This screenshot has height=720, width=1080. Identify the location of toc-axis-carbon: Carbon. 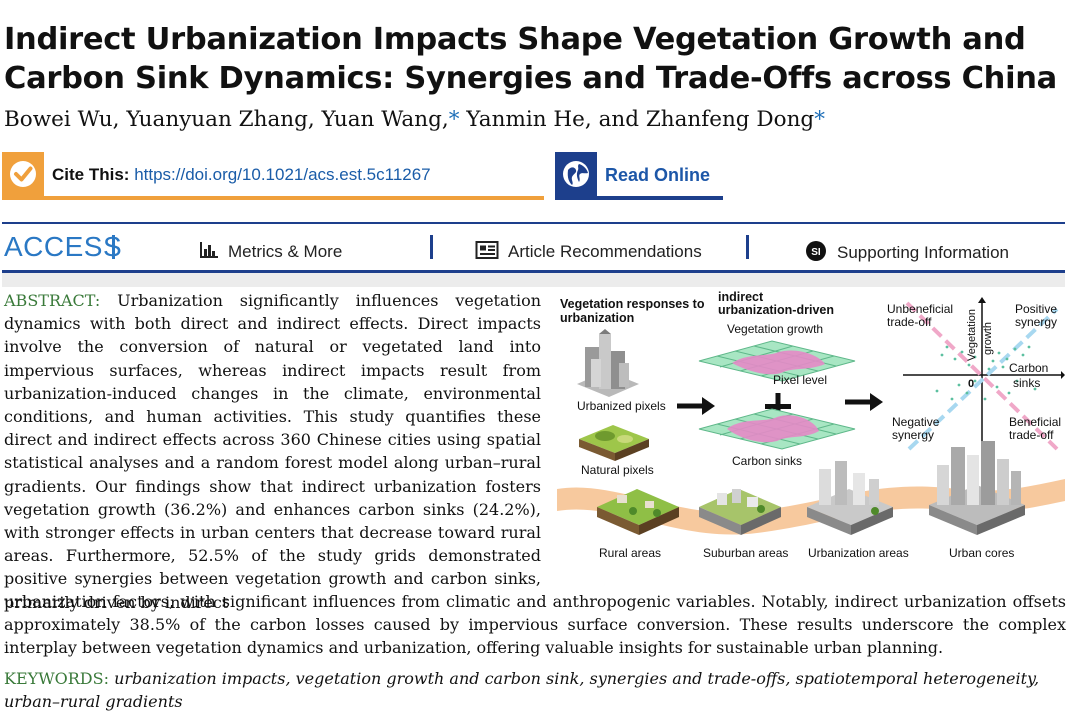
(1028, 368).